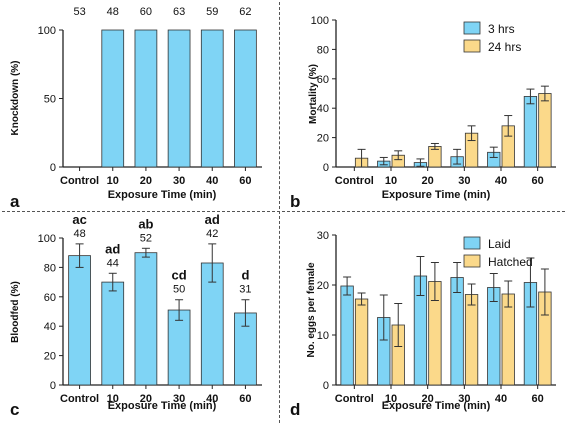  Describe the element at coordinates (501, 399) in the screenshot. I see `panel-d-x-tick-label: 40` at that location.